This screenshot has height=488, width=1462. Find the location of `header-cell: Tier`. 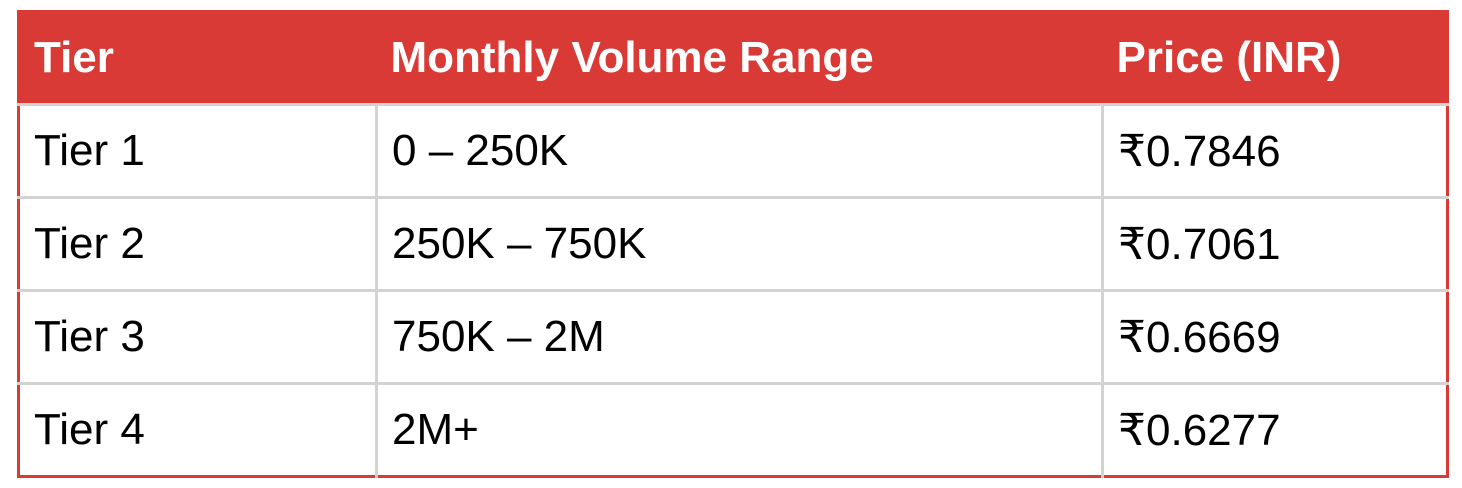

header-cell: Tier is located at coordinates (197, 58).